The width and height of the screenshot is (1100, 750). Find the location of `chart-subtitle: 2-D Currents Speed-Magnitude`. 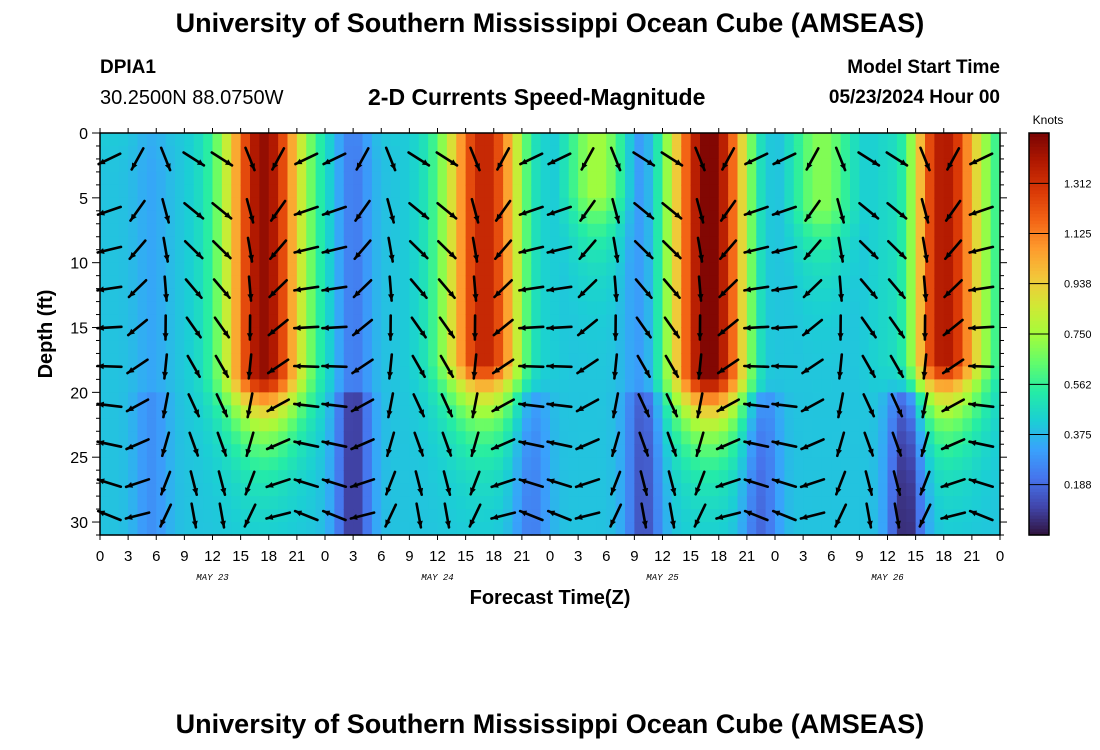

chart-subtitle: 2-D Currents Speed-Magnitude is located at coordinates (537, 97).